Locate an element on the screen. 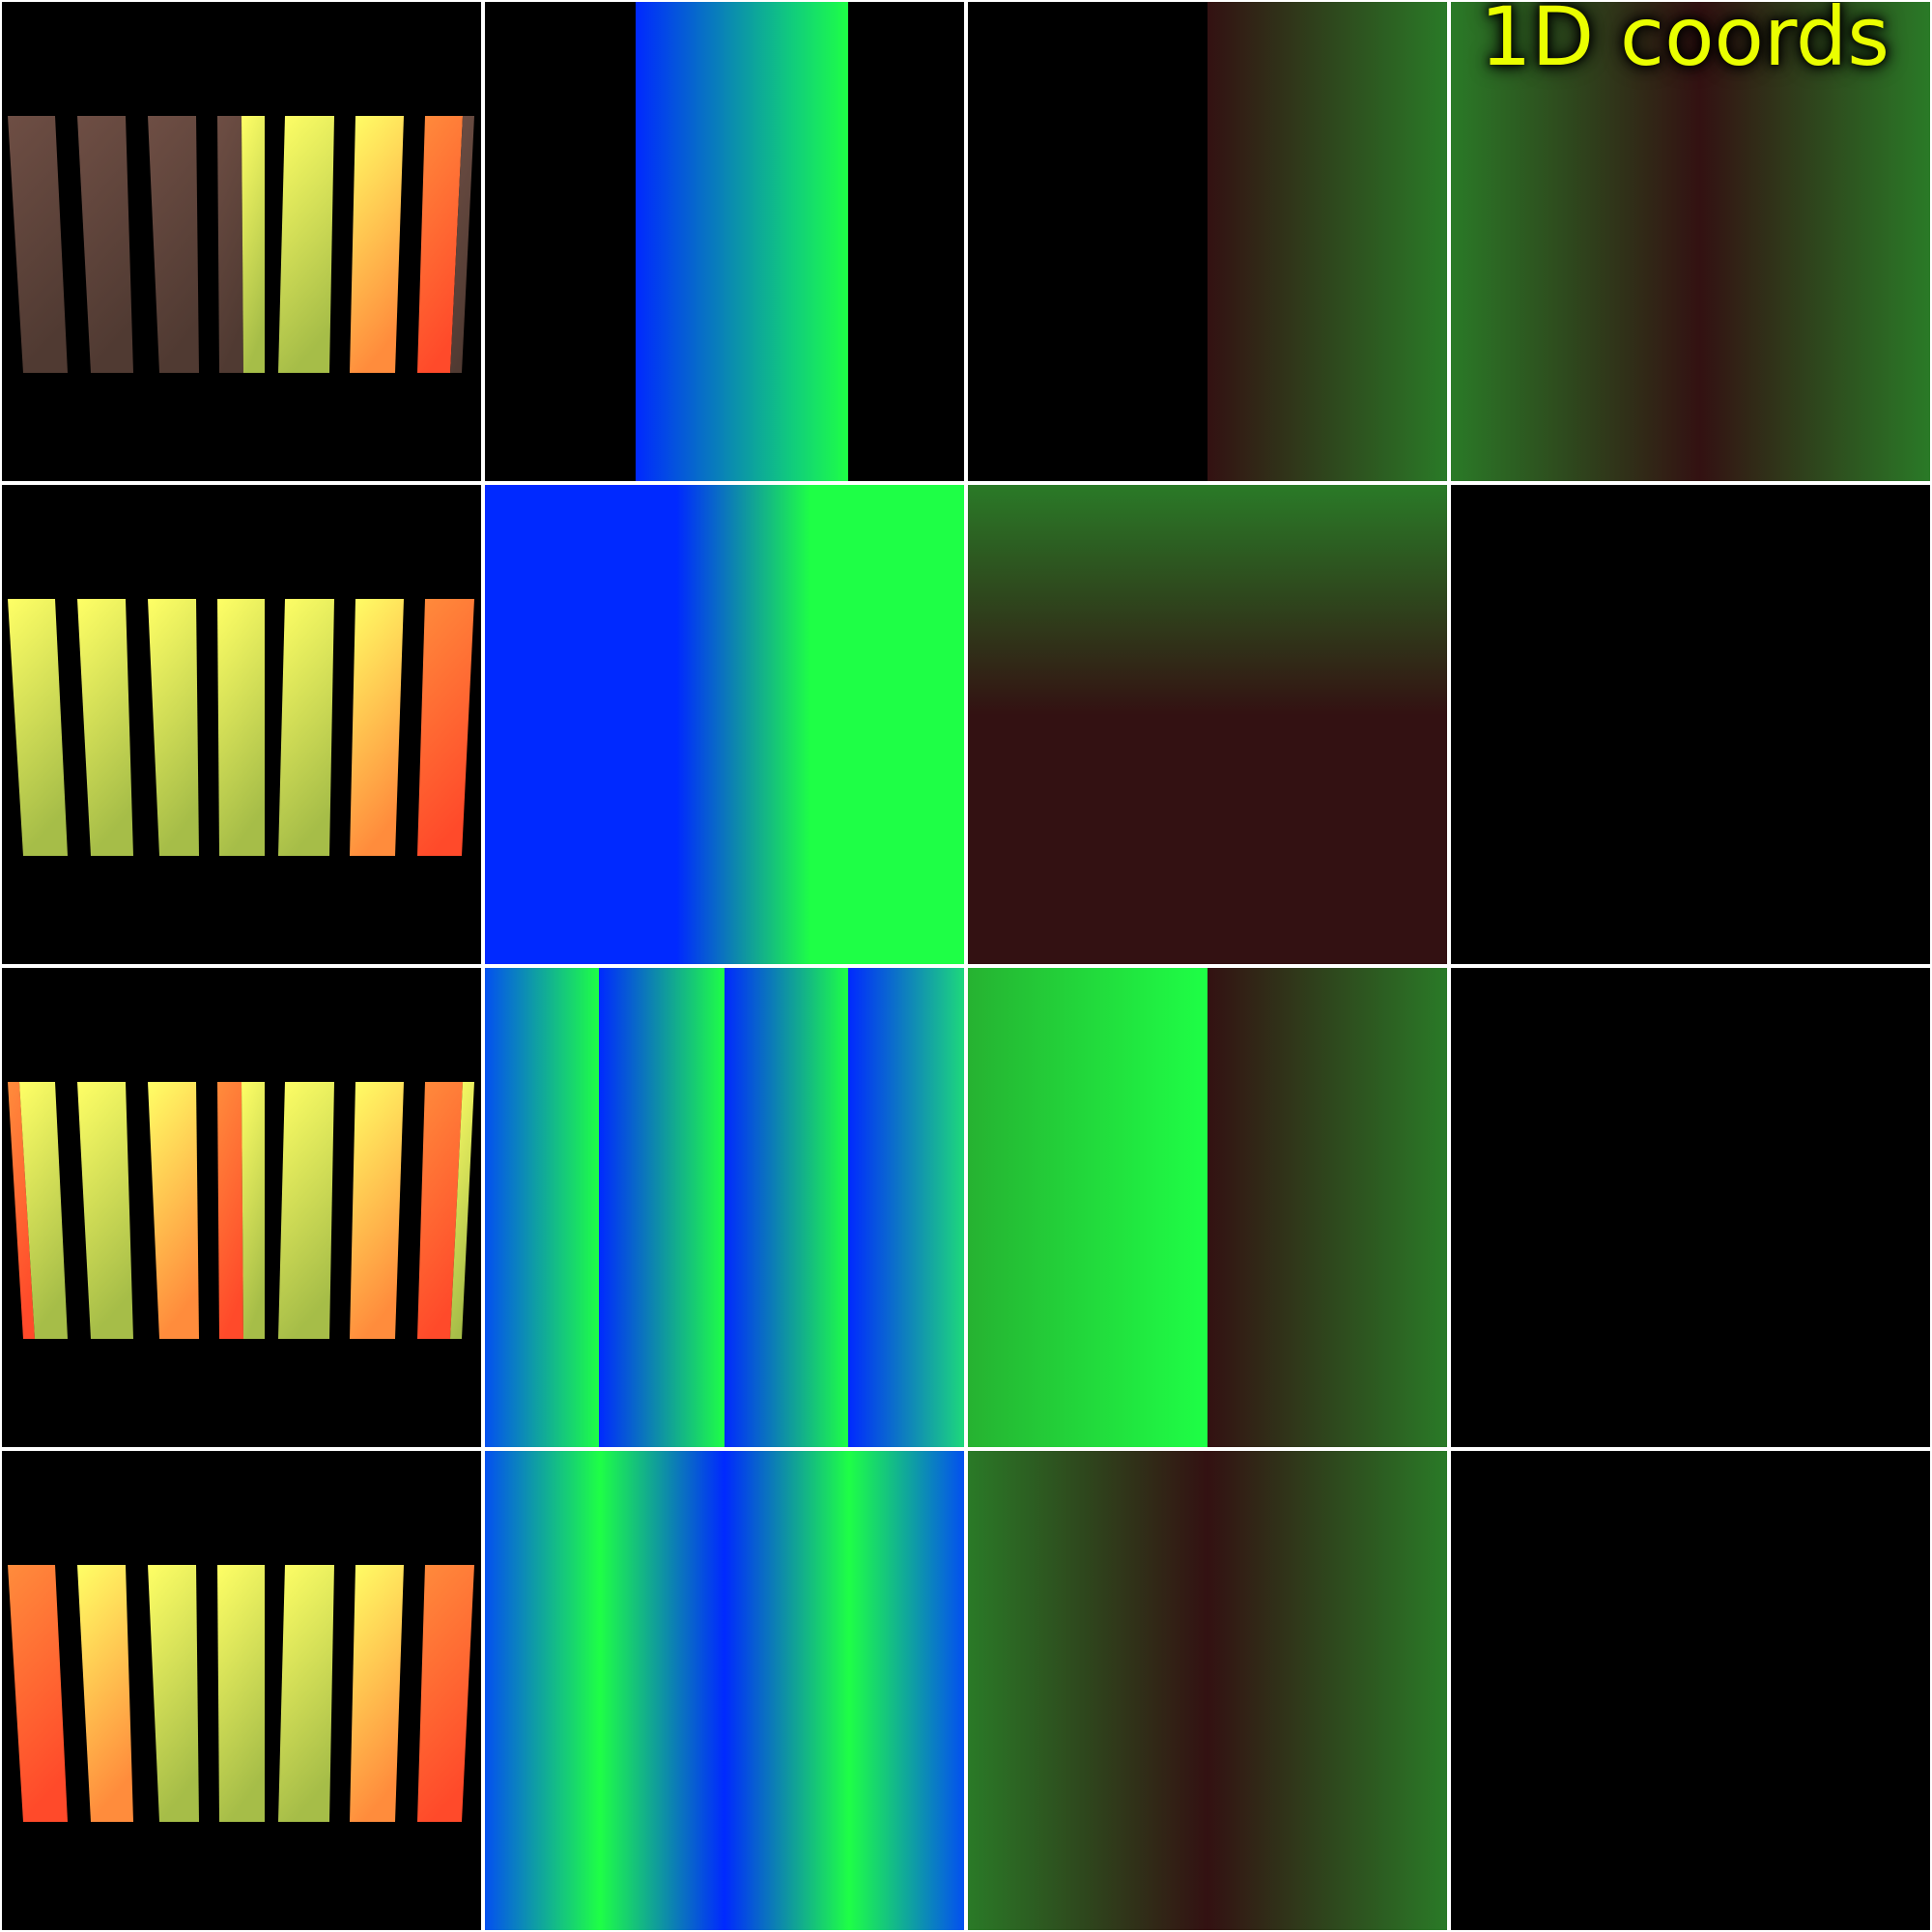 The image size is (1932, 1932). render-tile-r2 is located at coordinates (241, 724).